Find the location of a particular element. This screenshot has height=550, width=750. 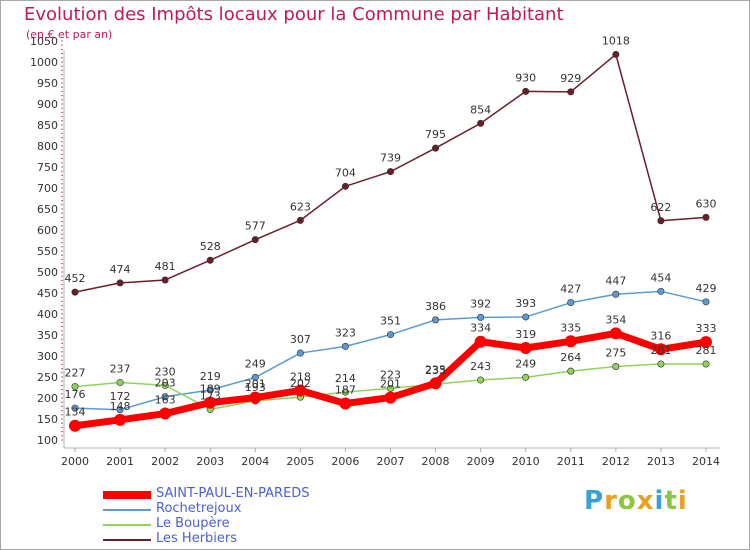

y-tick-label: 450 is located at coordinates (47, 293).